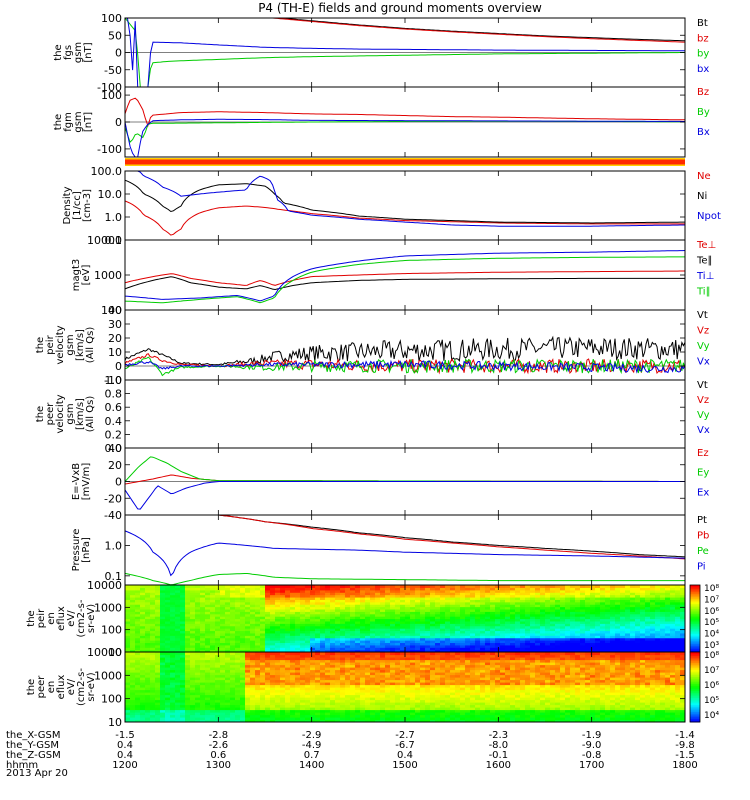 Image resolution: width=750 pixels, height=800 pixels. I want to click on series-fgs-bx, so click(405, 52).